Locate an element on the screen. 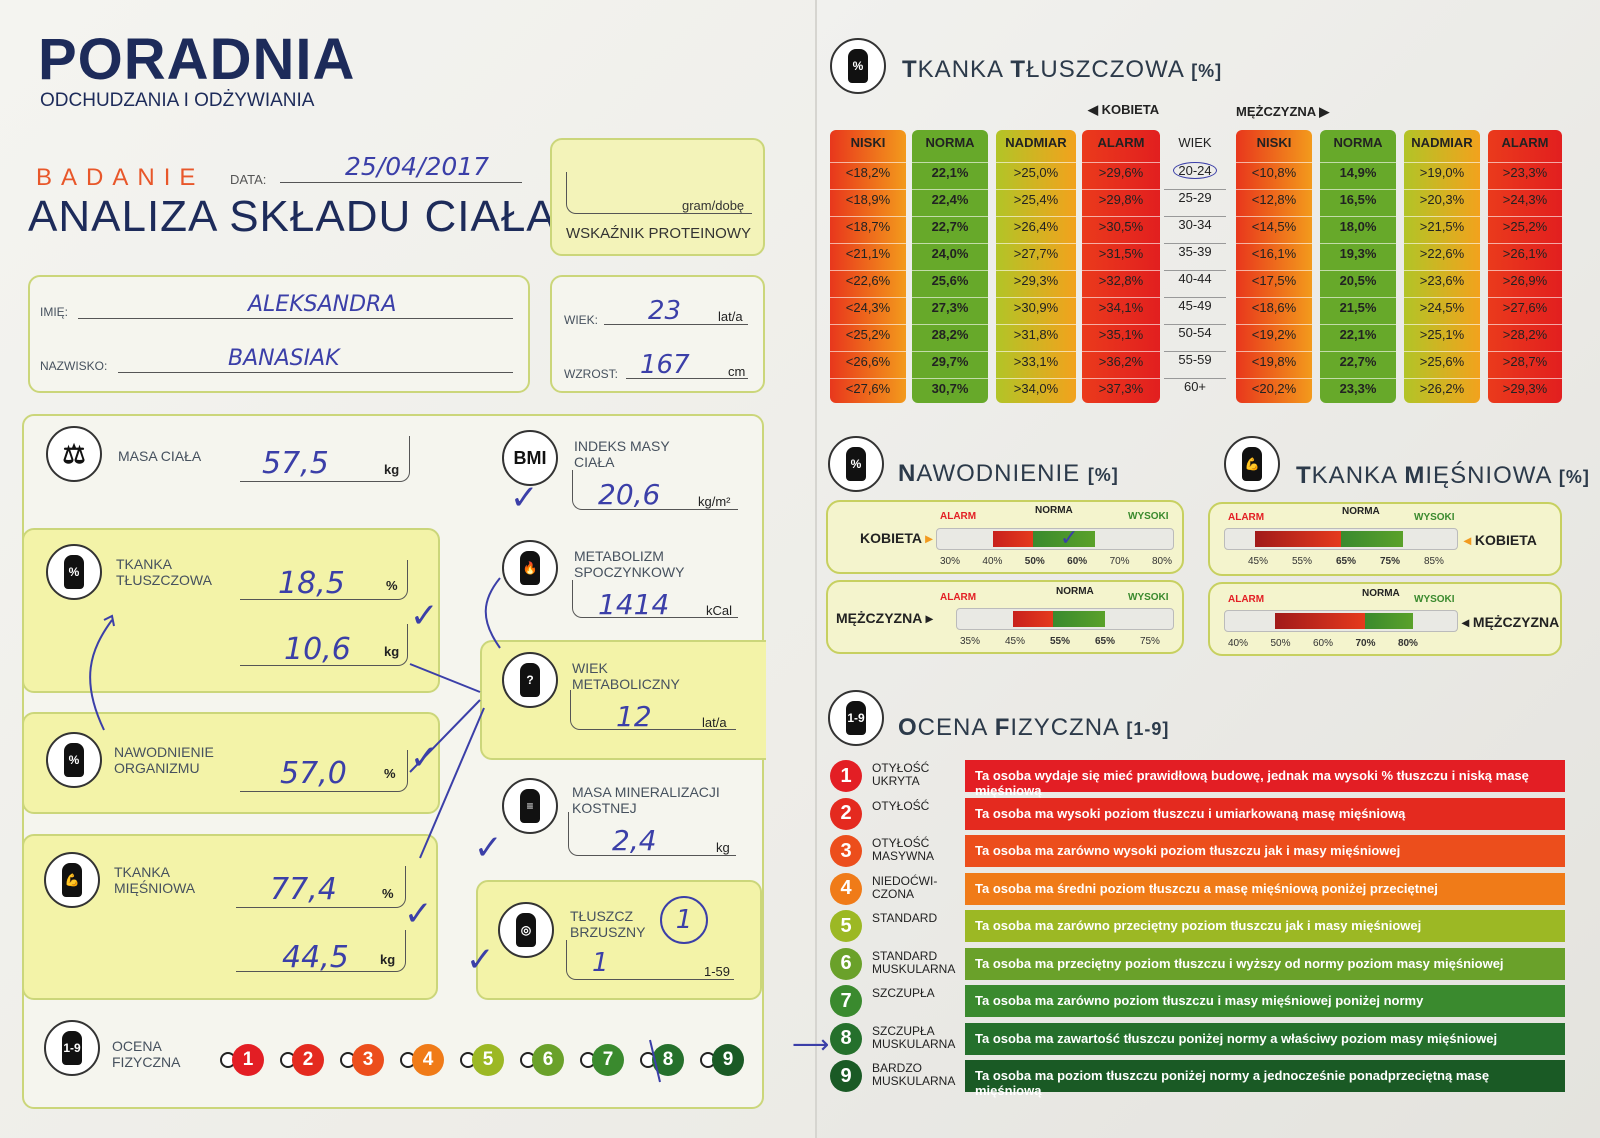  bmi-value: 20,6 is located at coordinates (629, 494).